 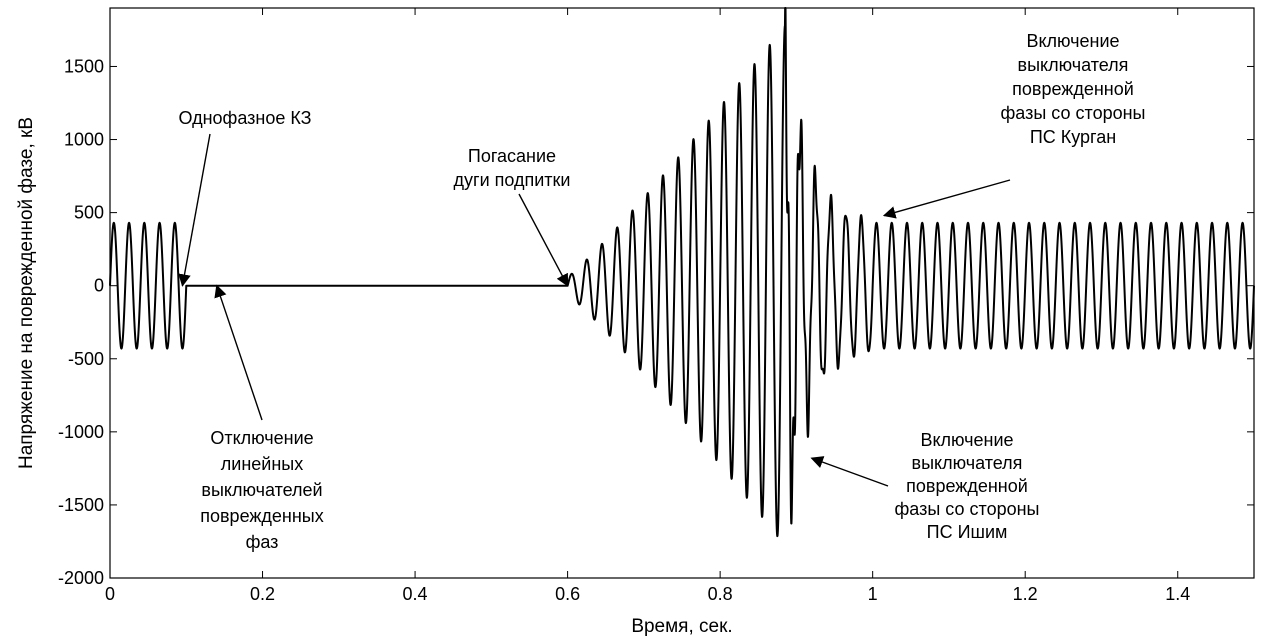 I want to click on annotation-text: дуги подпитки, so click(x=512, y=180).